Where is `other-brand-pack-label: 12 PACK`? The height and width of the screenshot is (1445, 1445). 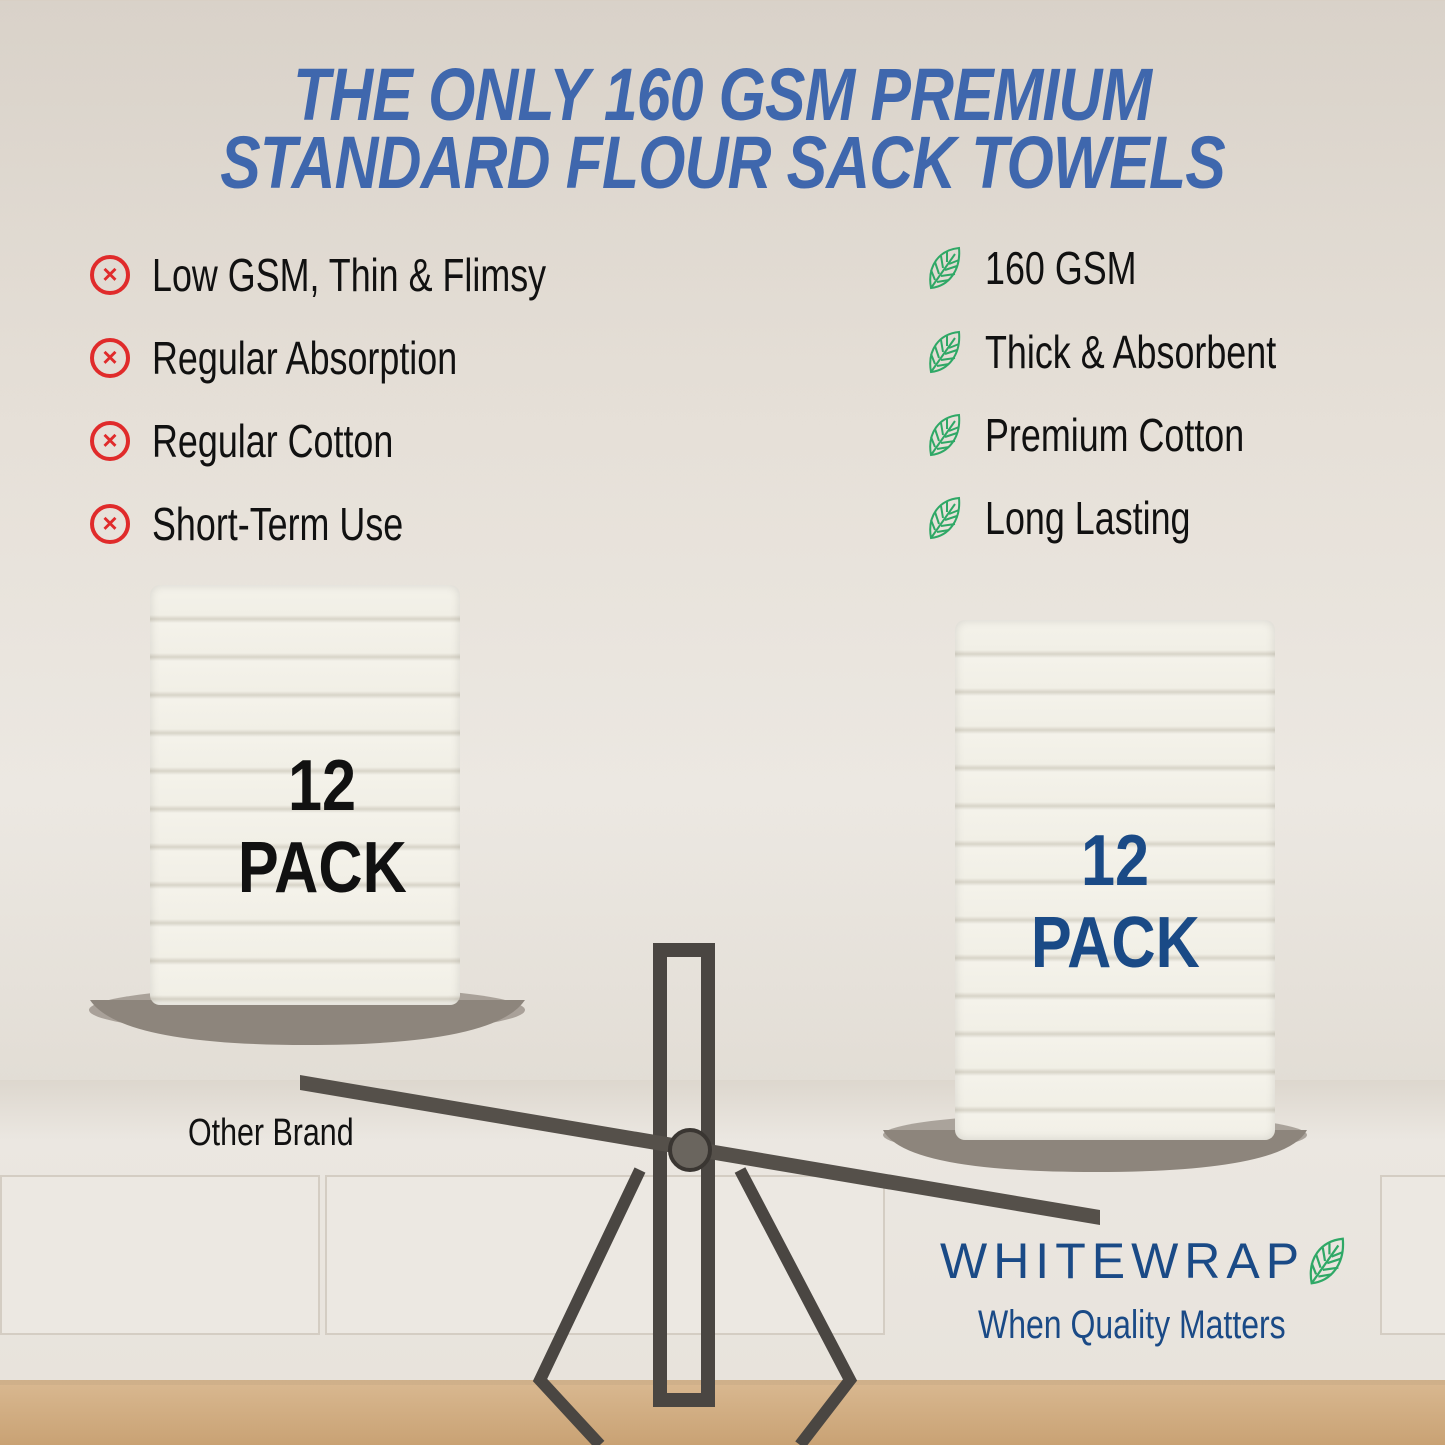 other-brand-pack-label: 12 PACK is located at coordinates (322, 827).